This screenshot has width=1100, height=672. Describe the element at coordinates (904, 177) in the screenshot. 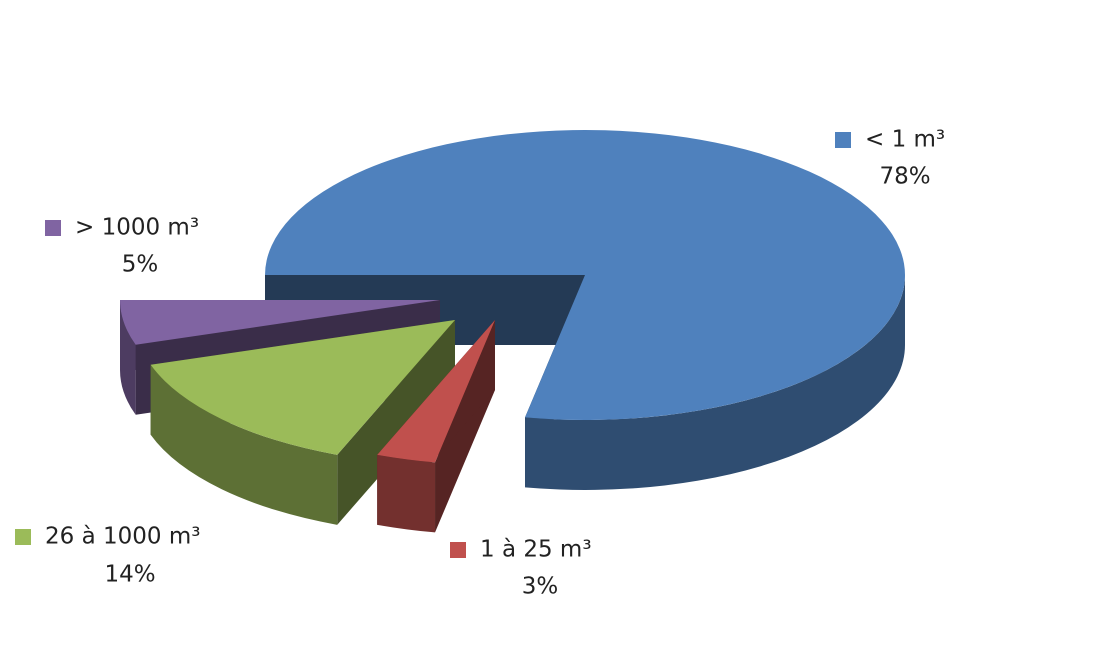

I see `value-label: 78%` at that location.